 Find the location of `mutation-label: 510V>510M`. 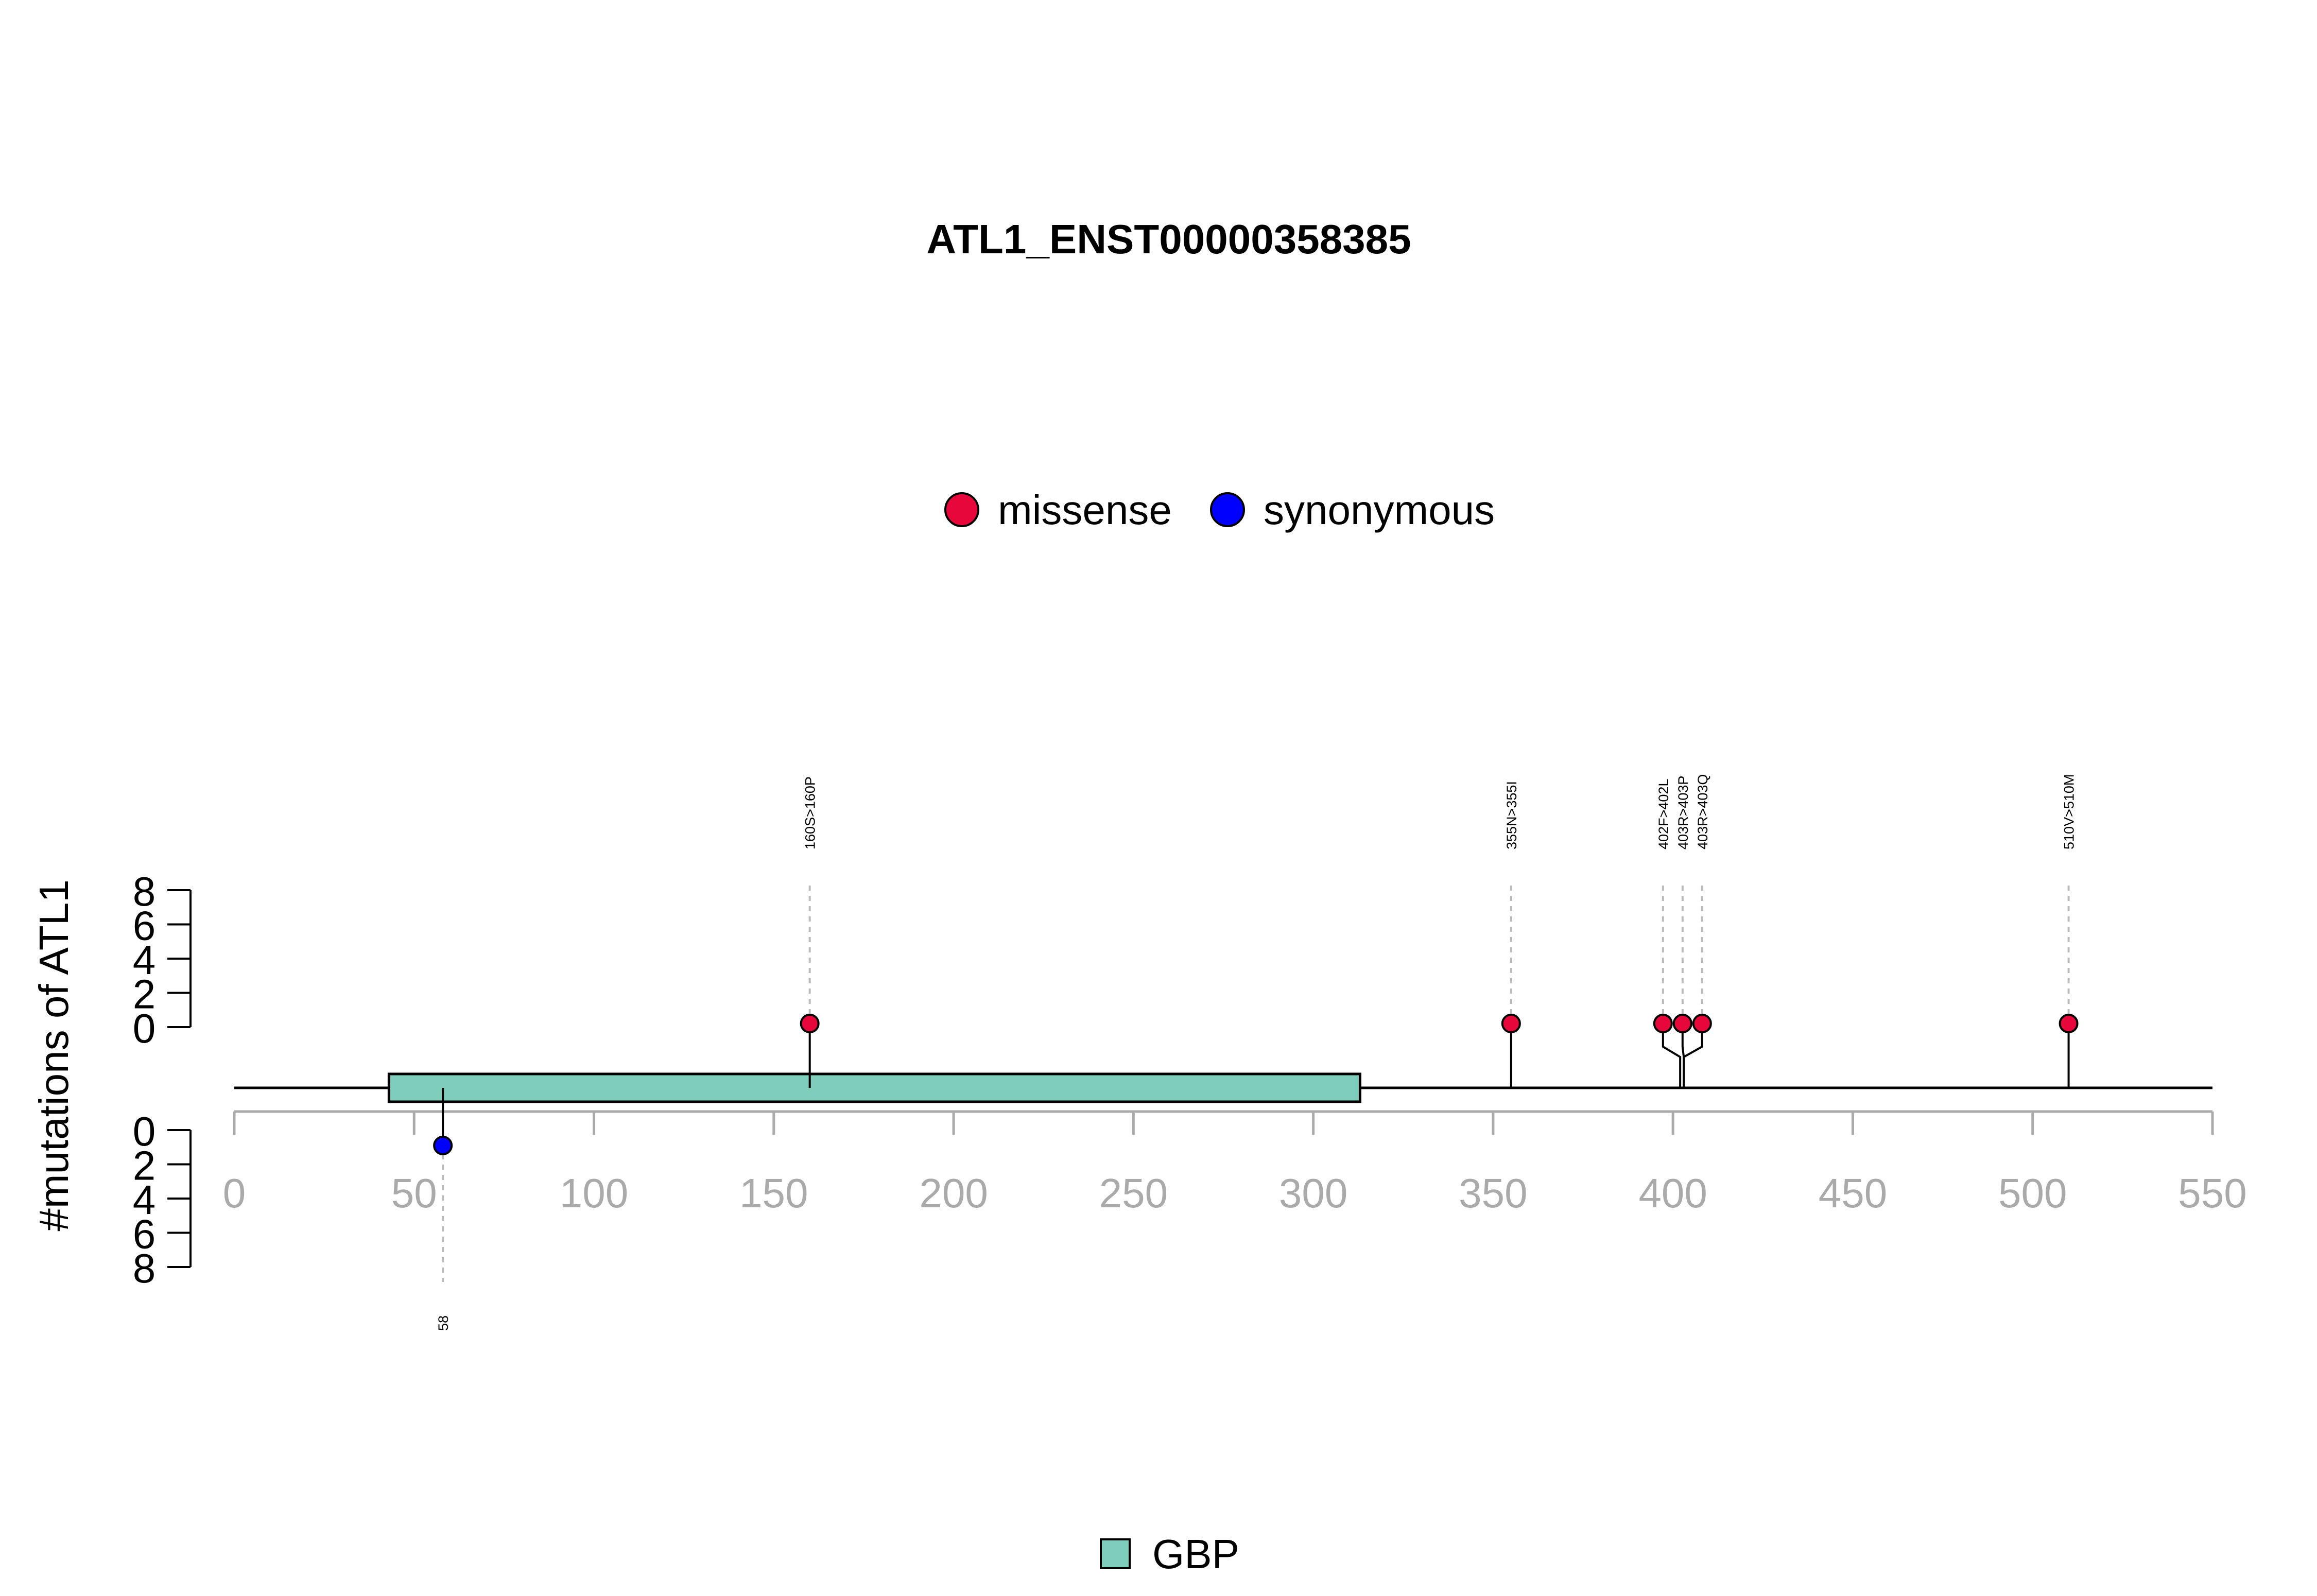

mutation-label: 510V>510M is located at coordinates (2069, 811).